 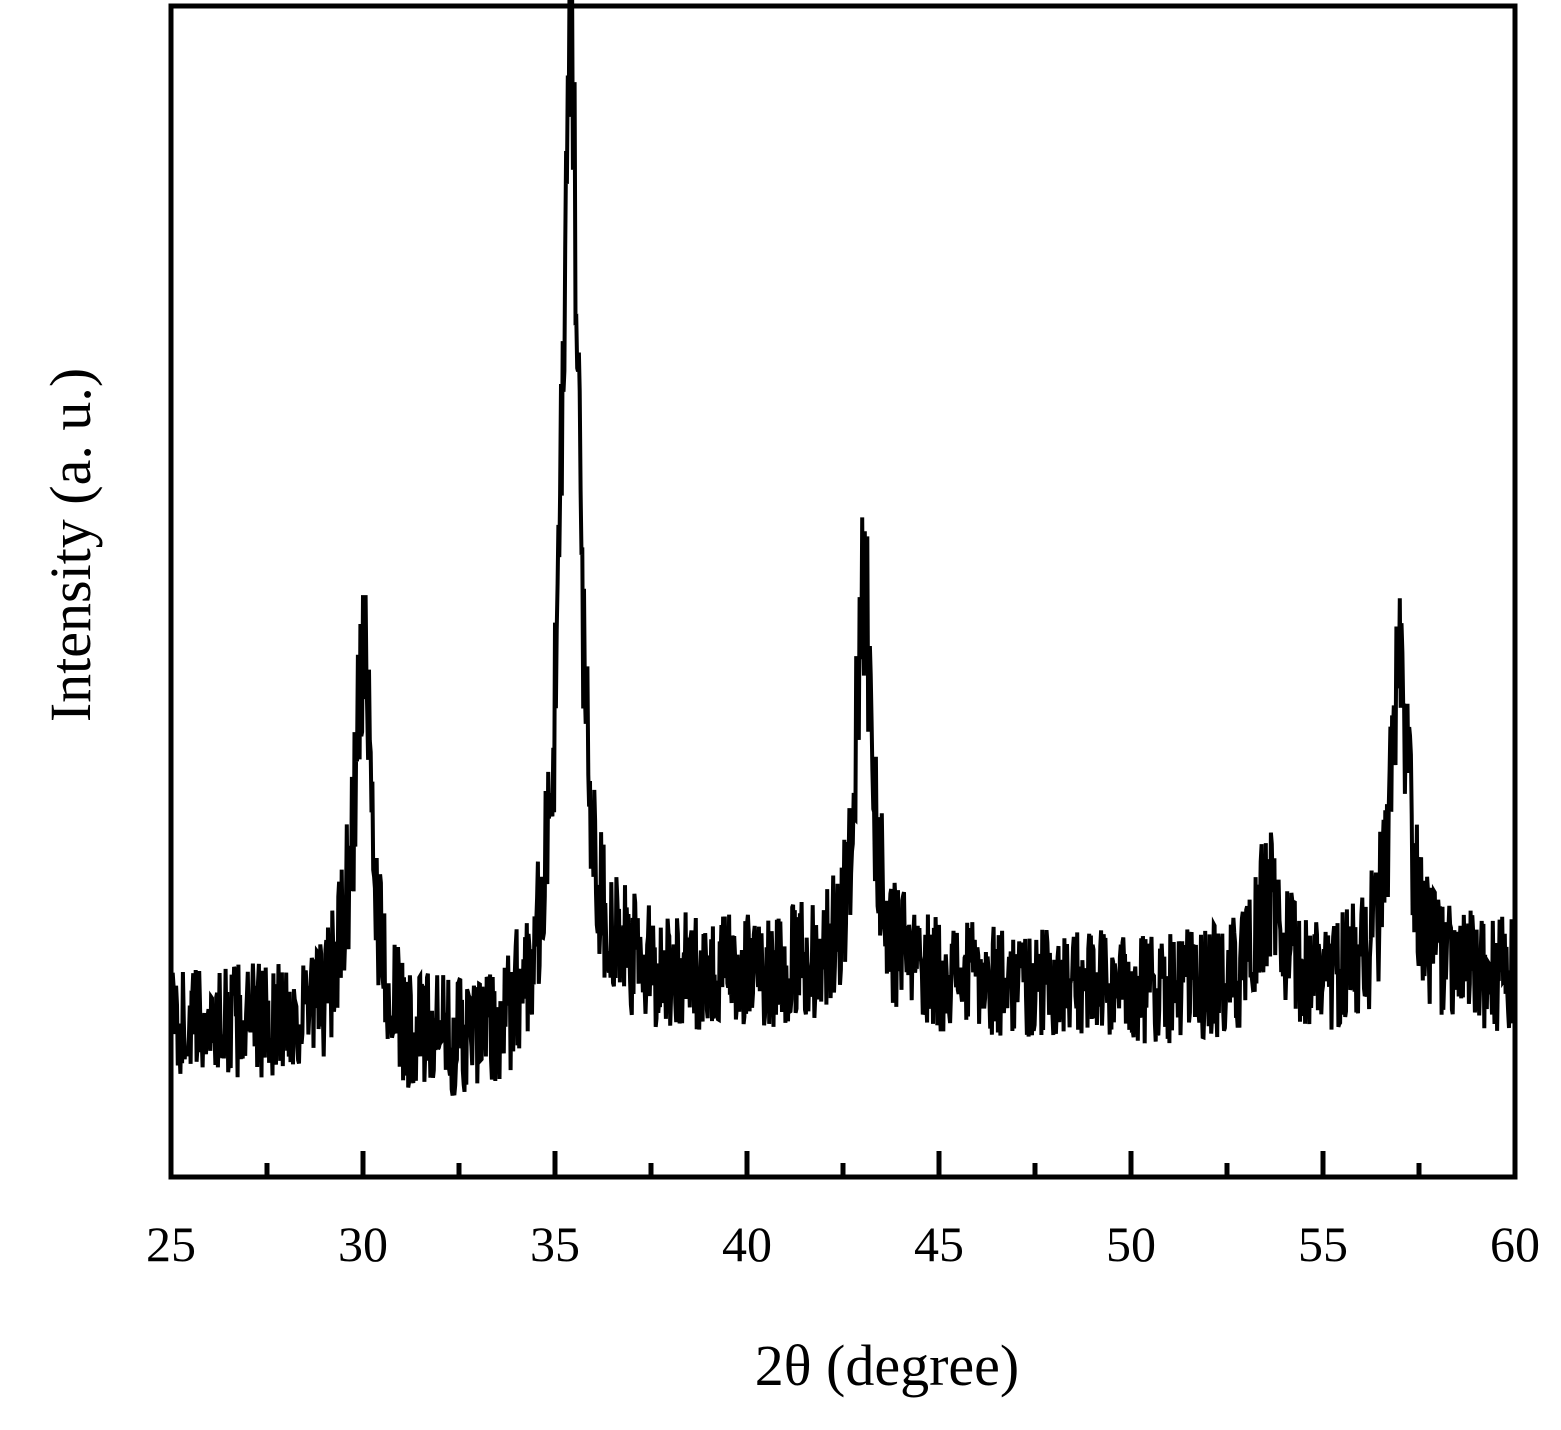 I want to click on x-tick-label: 55, so click(x=1323, y=1244).